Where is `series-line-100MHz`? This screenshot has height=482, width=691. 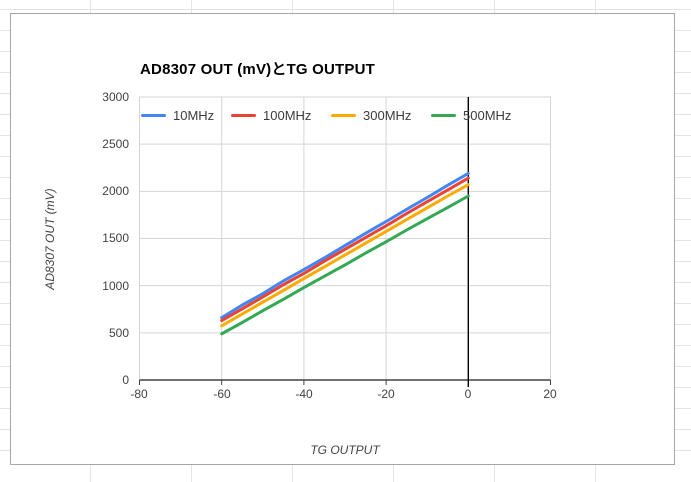 series-line-100MHz is located at coordinates (345, 249).